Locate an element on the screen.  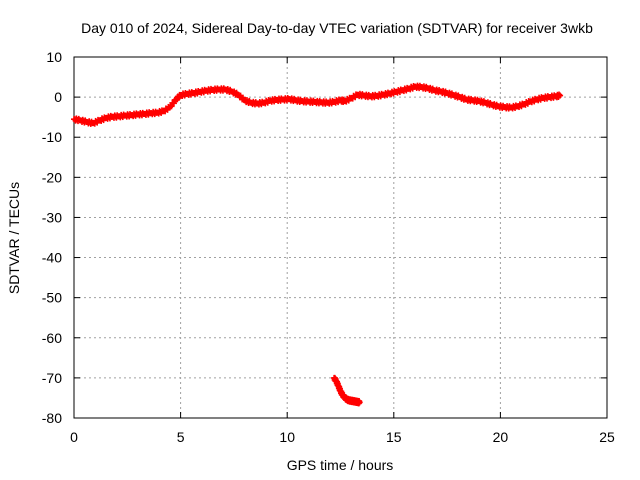
x-axis-label: GPS time / hours is located at coordinates (340, 465).